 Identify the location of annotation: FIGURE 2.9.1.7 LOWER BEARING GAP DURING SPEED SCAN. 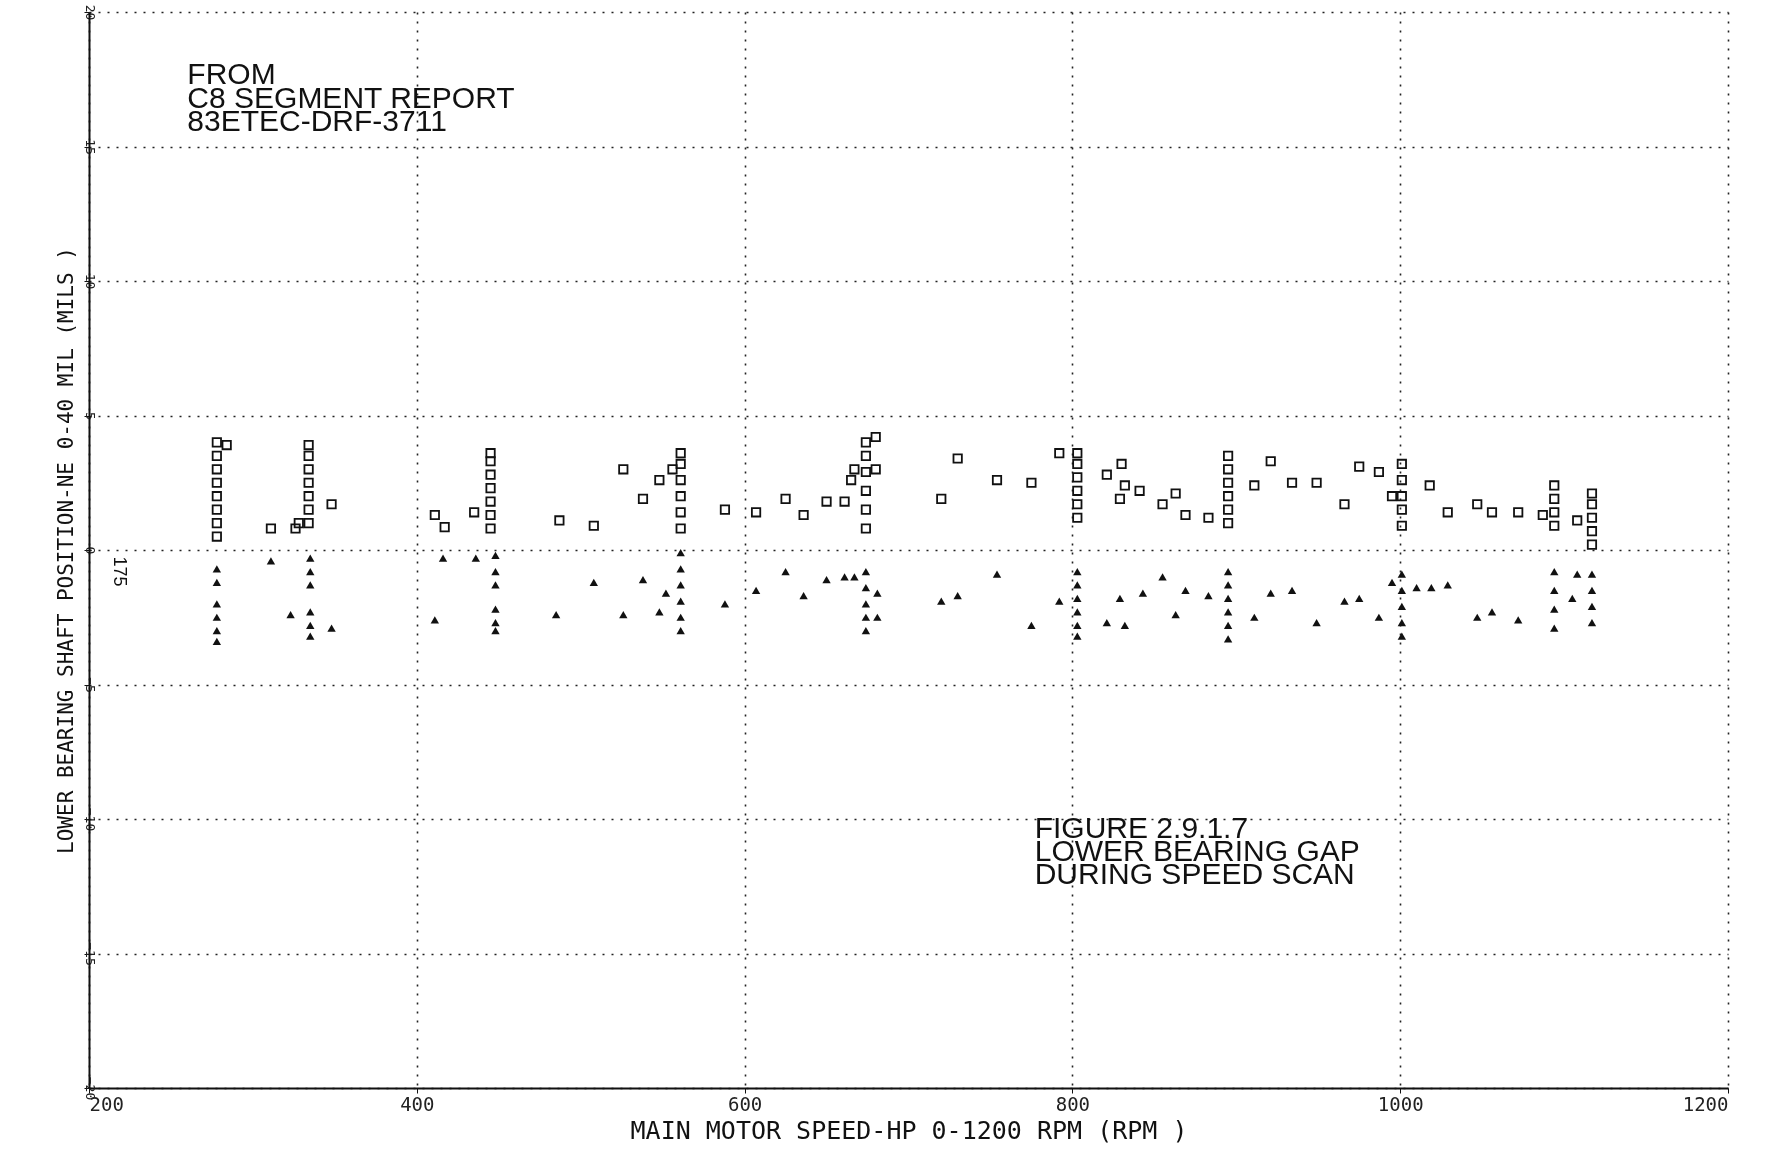
(1197, 850).